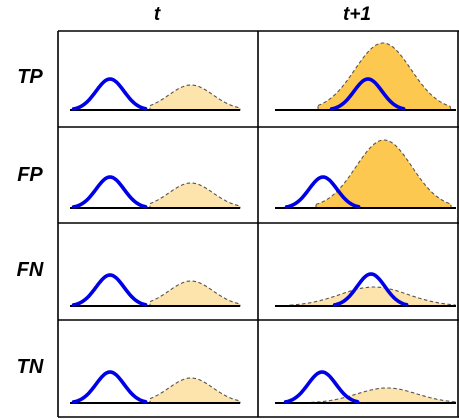 Image resolution: width=459 pixels, height=419 pixels. I want to click on cell-row-3-col-t, so click(155, 290).